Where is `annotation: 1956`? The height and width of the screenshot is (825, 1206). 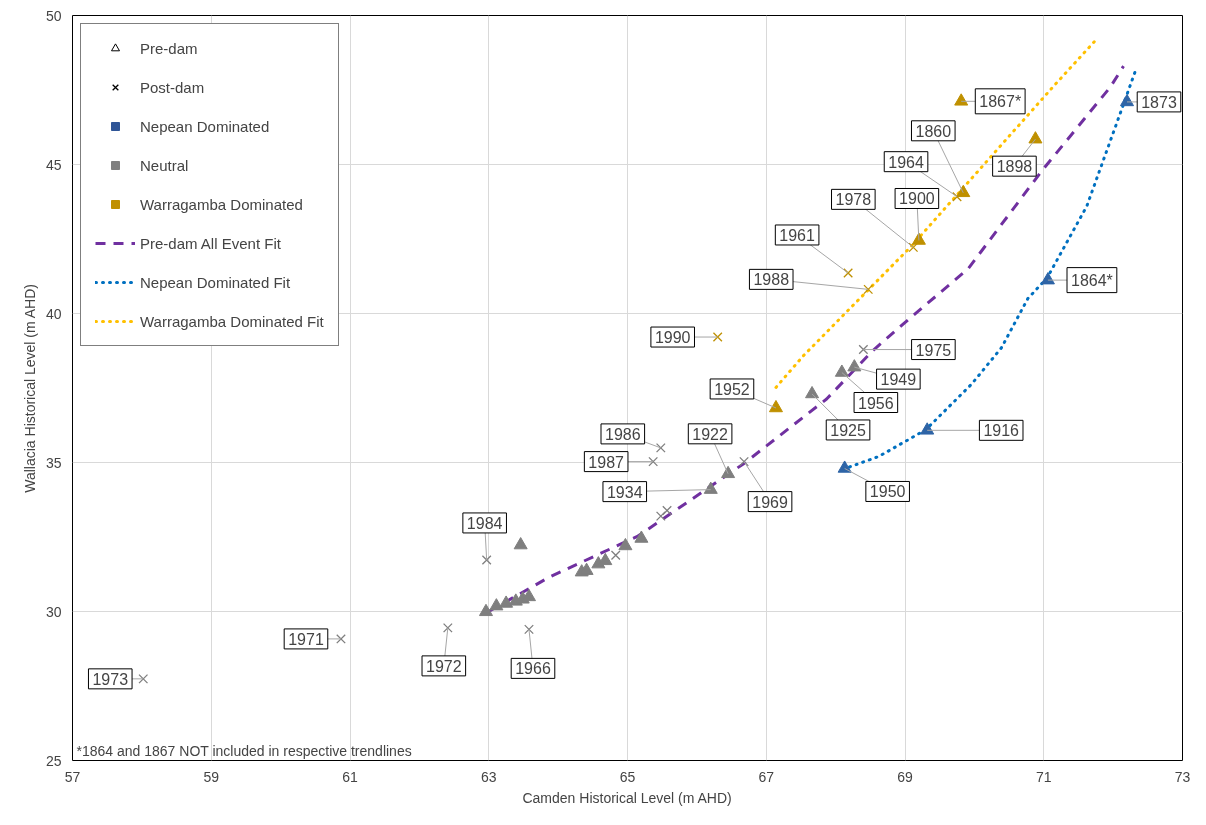
annotation: 1956 is located at coordinates (876, 403).